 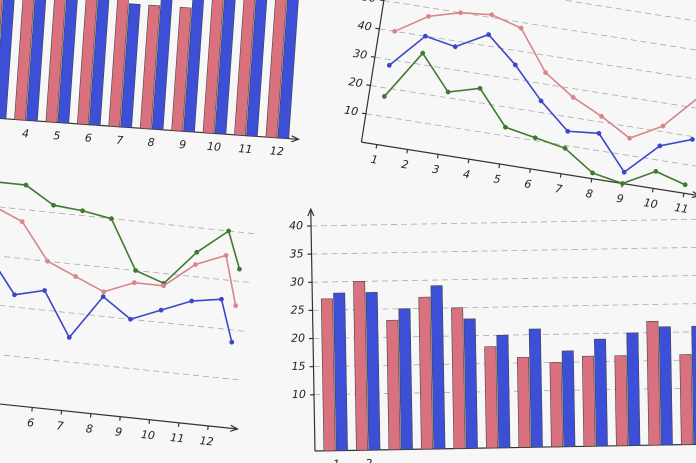 I want to click on x-tick-label: 11, so click(x=681, y=208).